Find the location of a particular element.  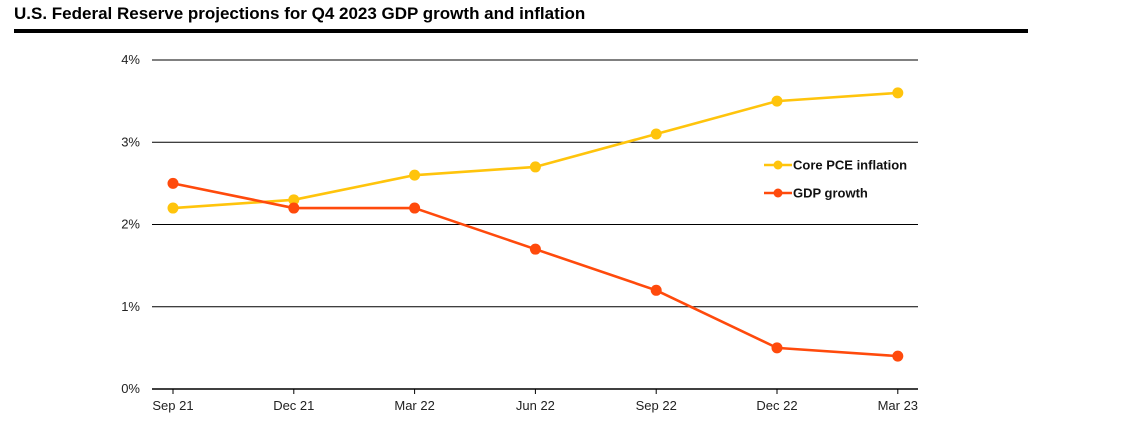

legend-label: GDP growth is located at coordinates (830, 193).